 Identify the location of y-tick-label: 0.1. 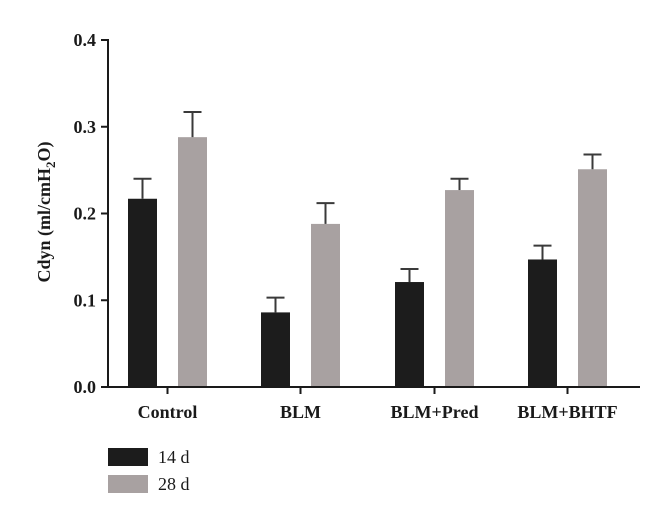
(85, 300).